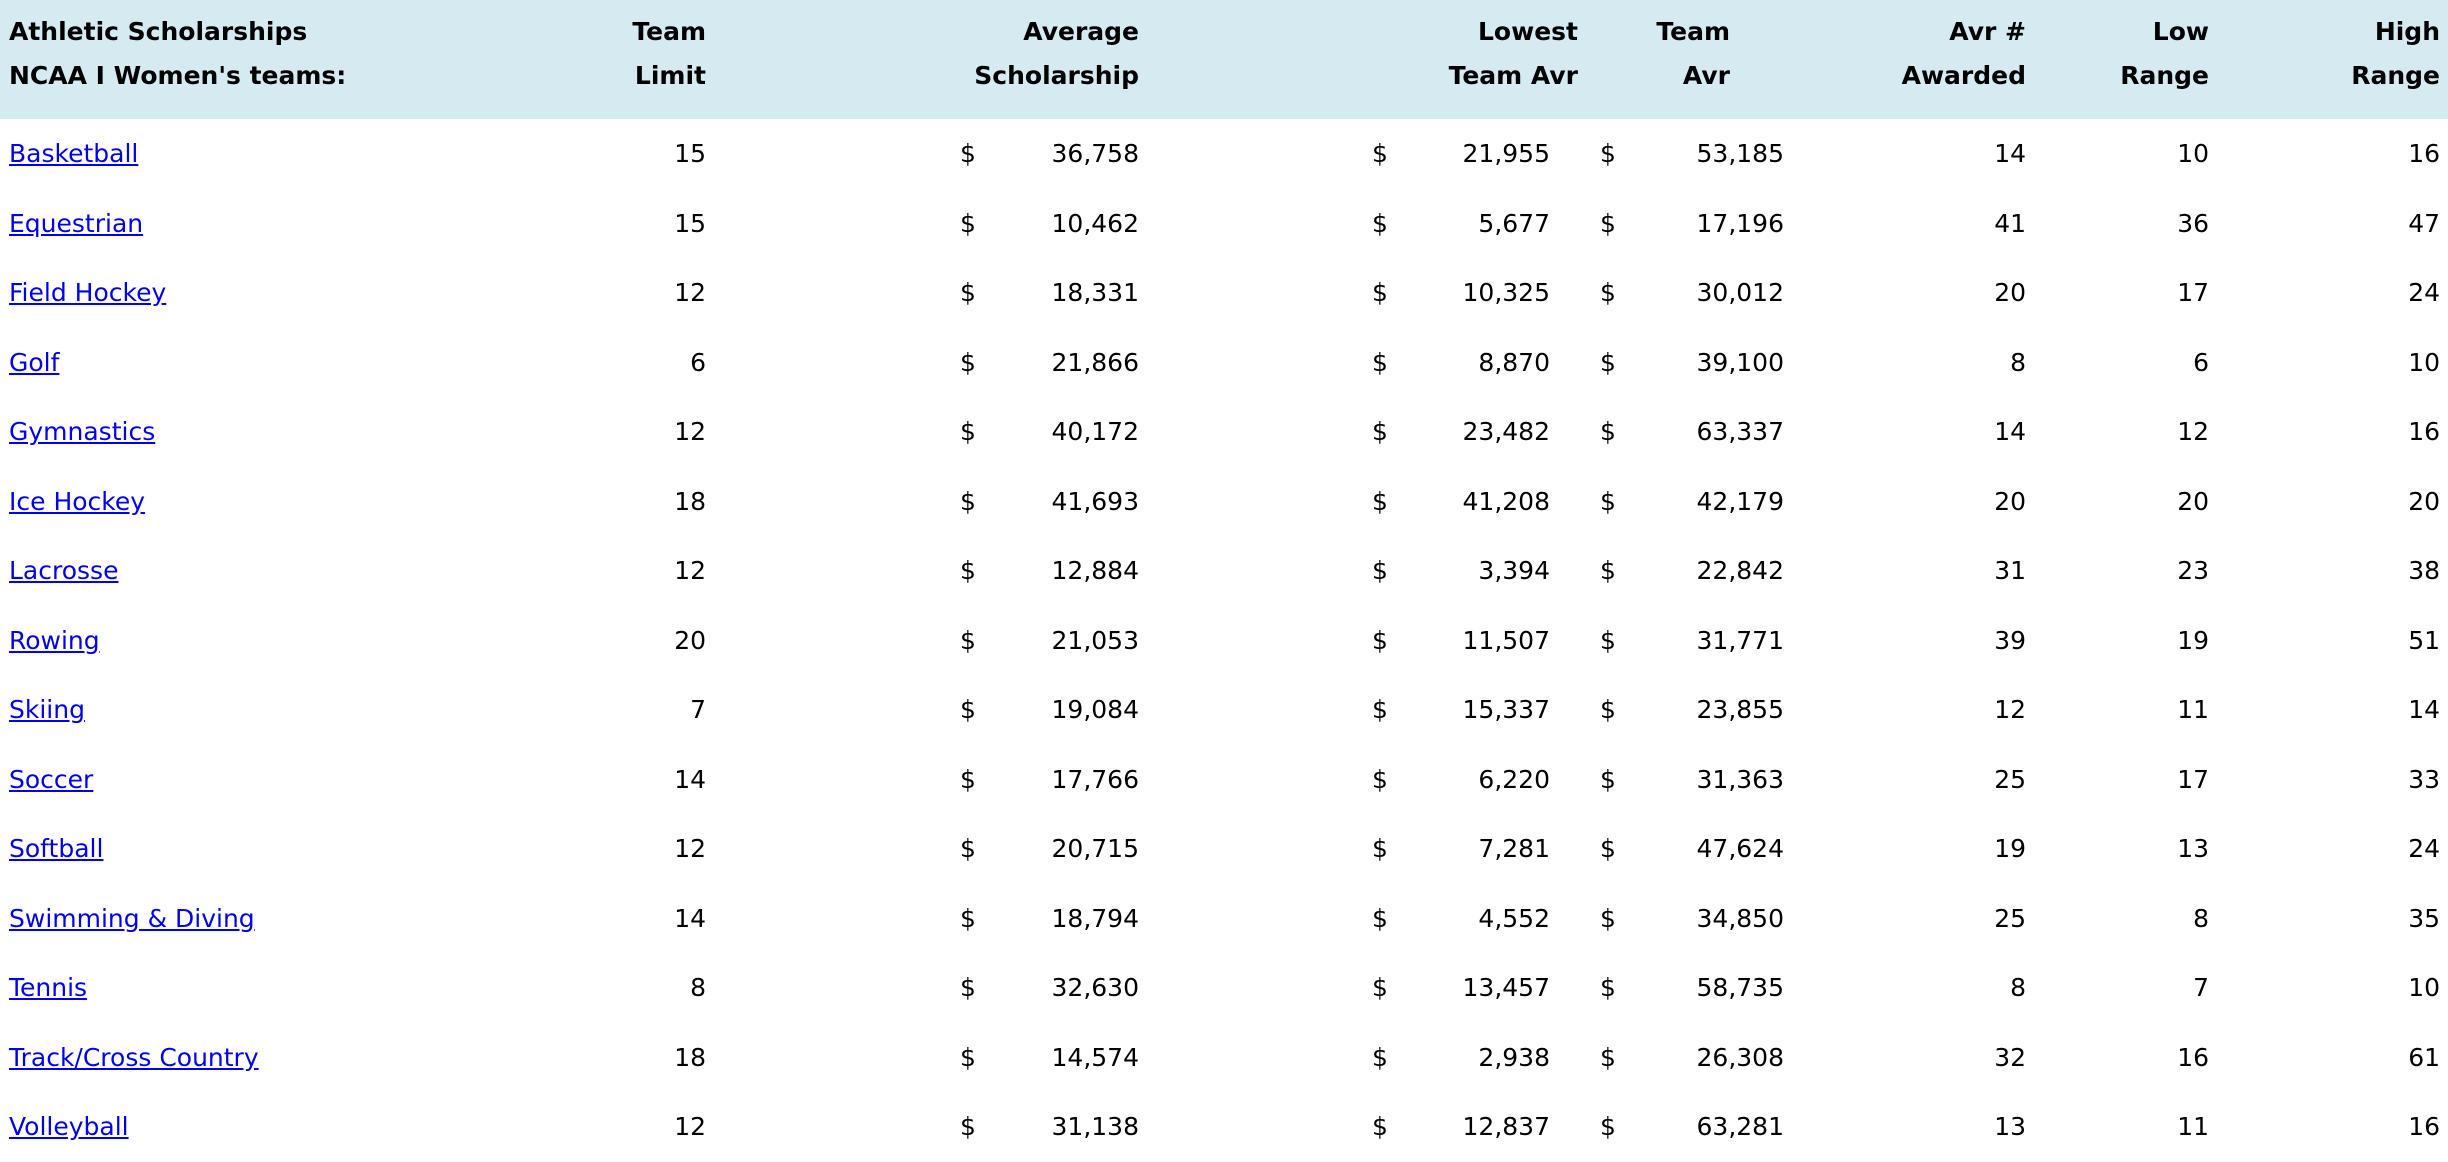 This screenshot has width=2448, height=1162. Describe the element at coordinates (47, 710) in the screenshot. I see `sport-link: Skiing` at that location.